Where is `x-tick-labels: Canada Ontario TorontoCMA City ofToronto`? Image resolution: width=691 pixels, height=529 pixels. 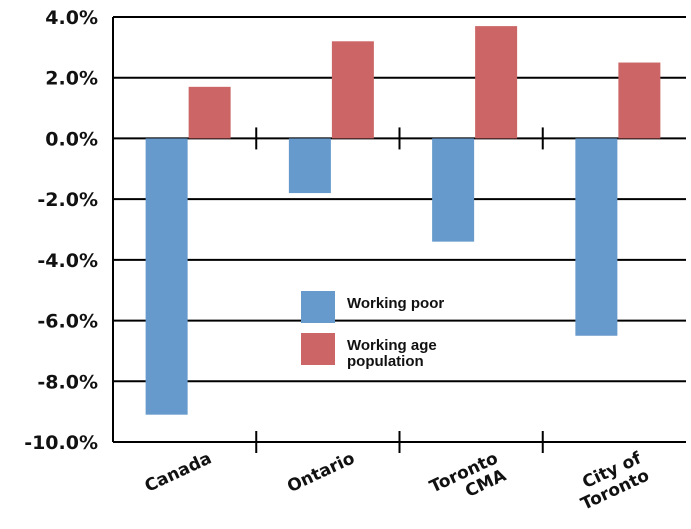
x-tick-labels: Canada Ontario TorontoCMA City ofToronto is located at coordinates (397, 481).